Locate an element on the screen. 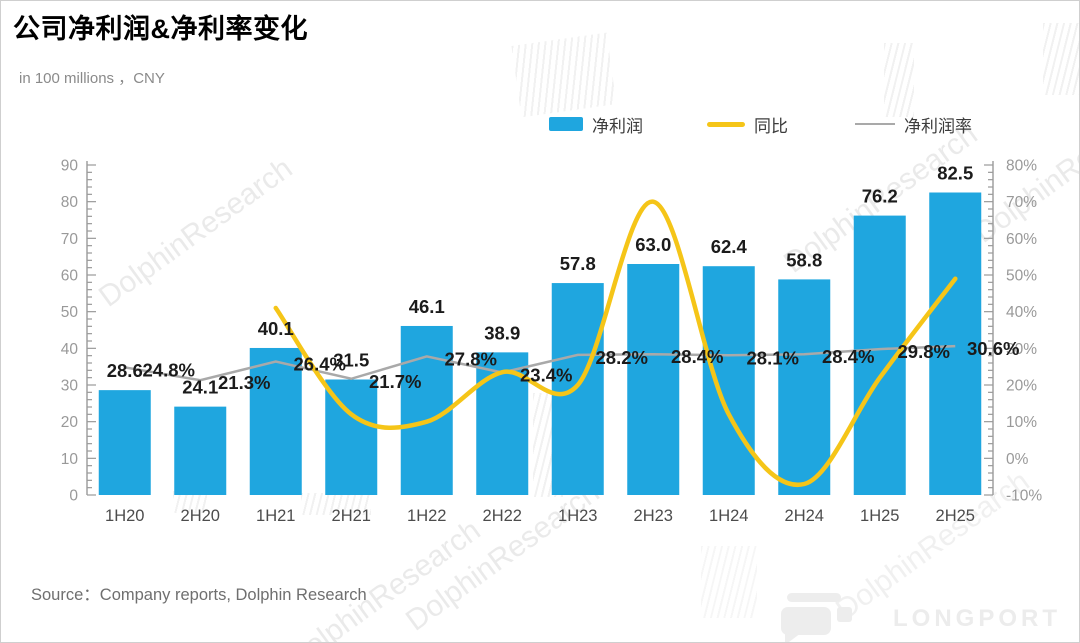 This screenshot has width=1080, height=643. x-axis-label: 2H23 is located at coordinates (653, 516).